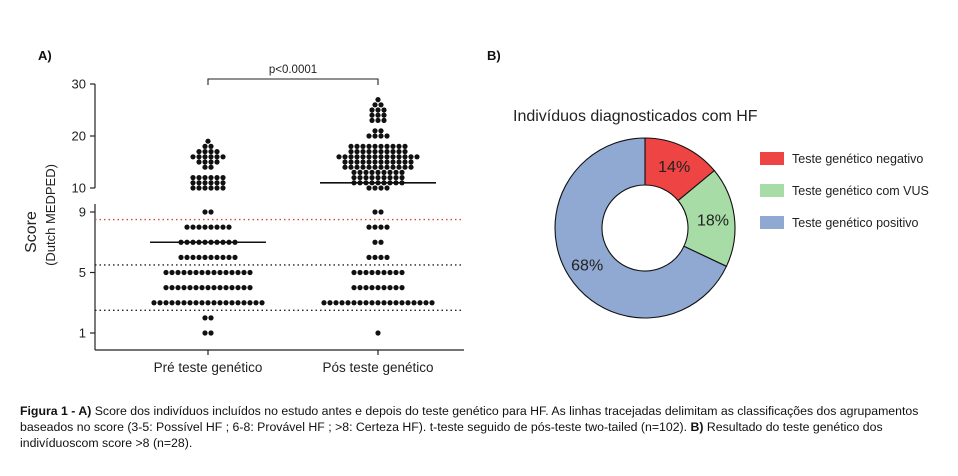 This screenshot has height=476, width=958. Describe the element at coordinates (855, 223) in the screenshot. I see `legend-label: Teste genético positivo` at that location.